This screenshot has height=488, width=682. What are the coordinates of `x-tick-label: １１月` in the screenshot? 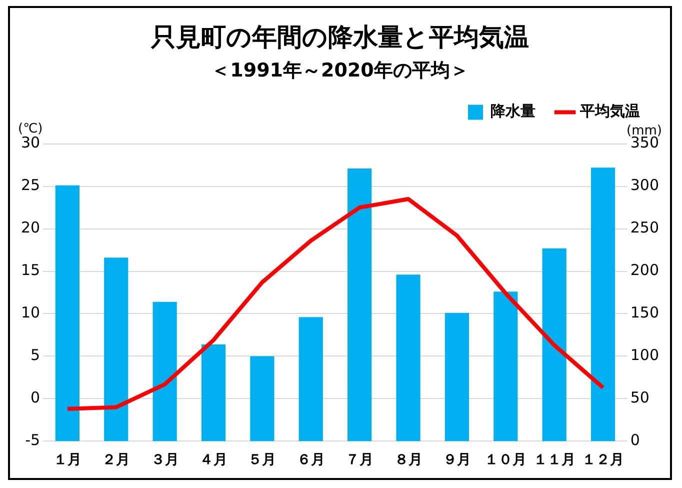 It's located at (554, 460).